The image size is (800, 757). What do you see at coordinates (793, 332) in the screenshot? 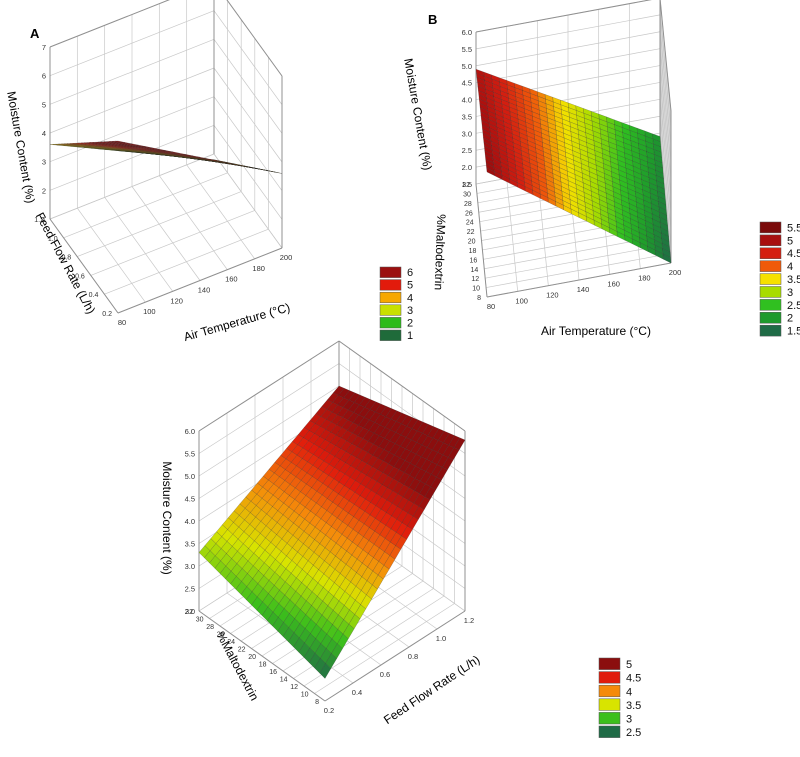
I see `legend-label: 1.5` at bounding box center [793, 332].